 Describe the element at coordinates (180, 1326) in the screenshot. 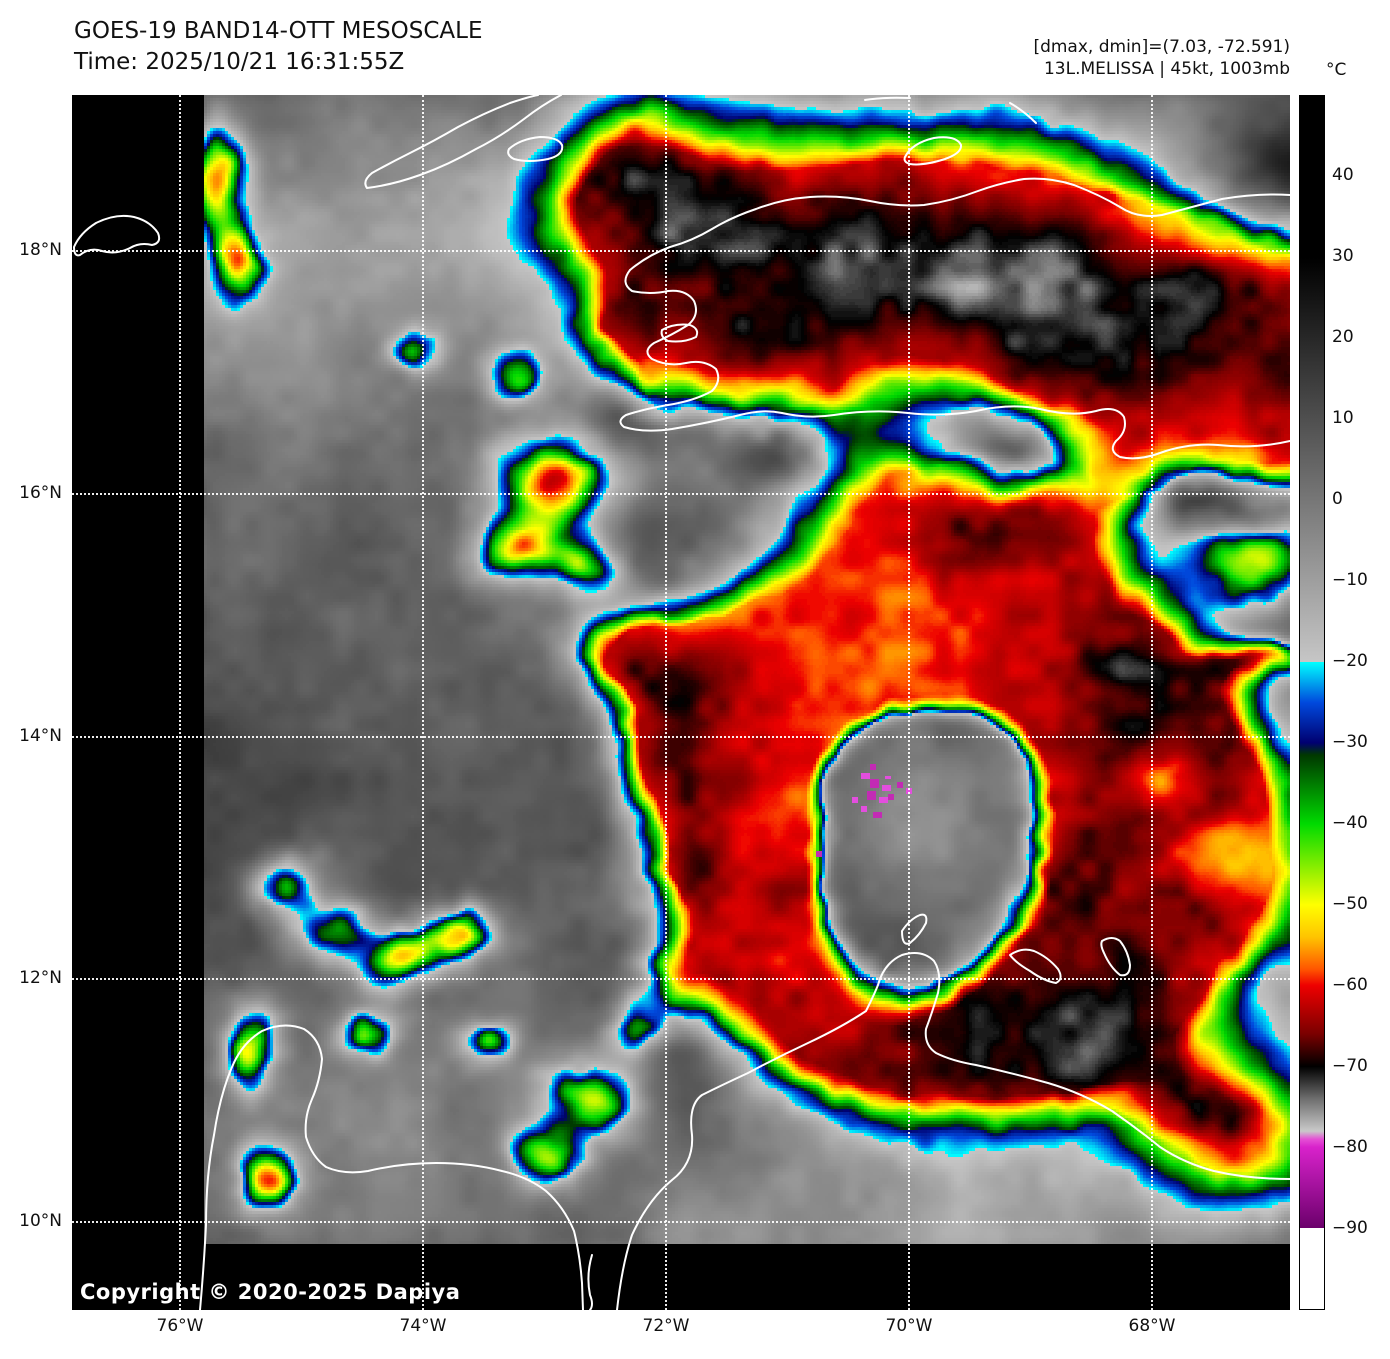

I see `longitude-tick-label: 76°W` at that location.